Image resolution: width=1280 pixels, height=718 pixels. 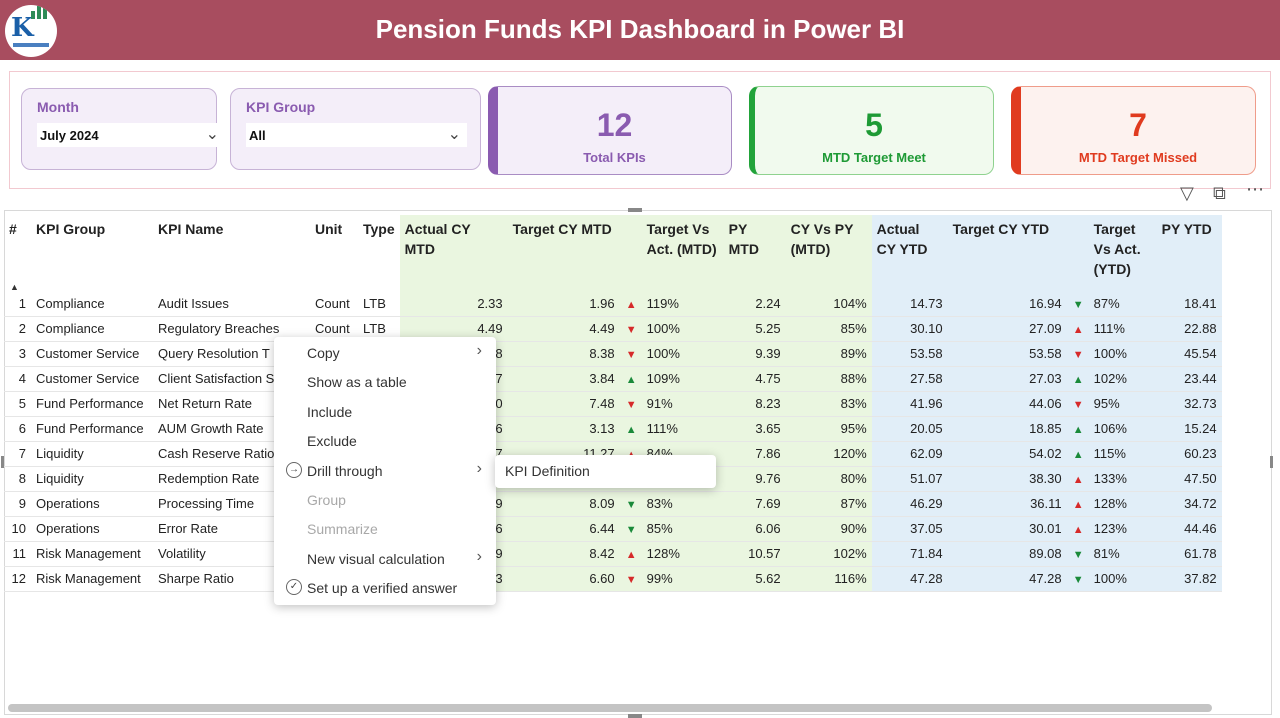 What do you see at coordinates (610, 708) in the screenshot?
I see `horizontal-scrollbar` at bounding box center [610, 708].